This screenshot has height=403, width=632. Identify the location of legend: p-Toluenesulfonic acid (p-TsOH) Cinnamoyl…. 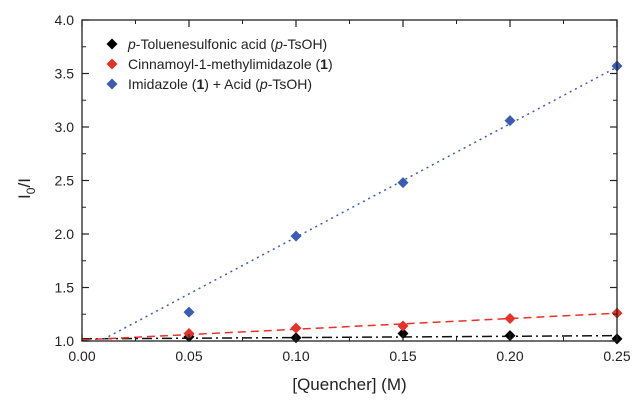
(219, 64).